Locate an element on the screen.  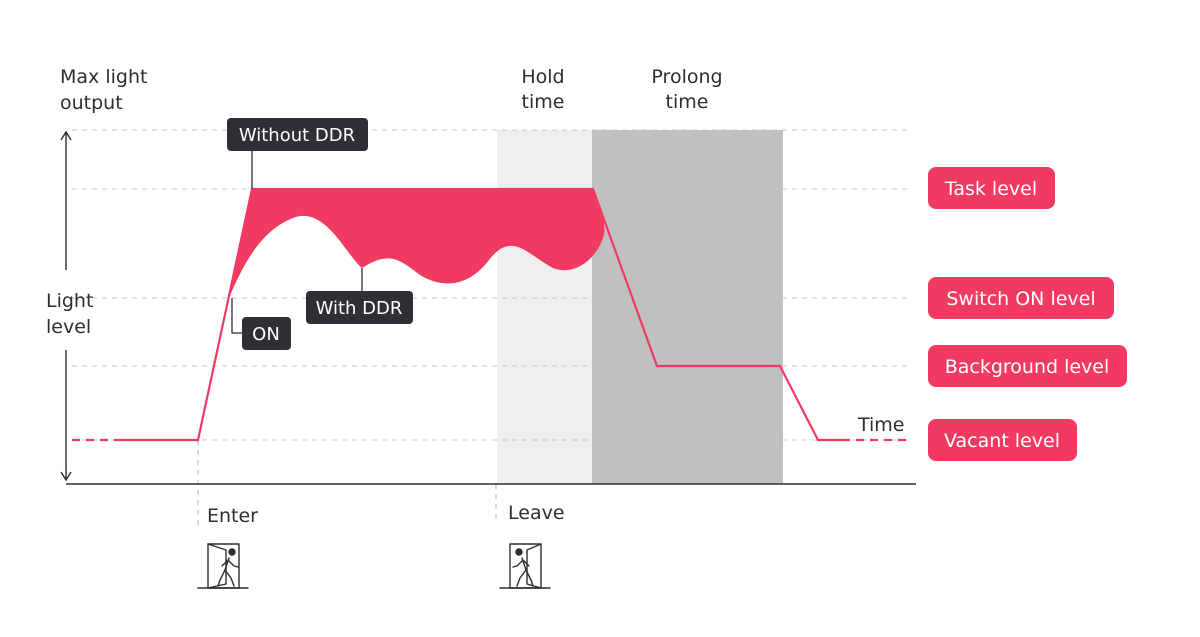
vacant-level-badge: Vacant level is located at coordinates (1002, 440).